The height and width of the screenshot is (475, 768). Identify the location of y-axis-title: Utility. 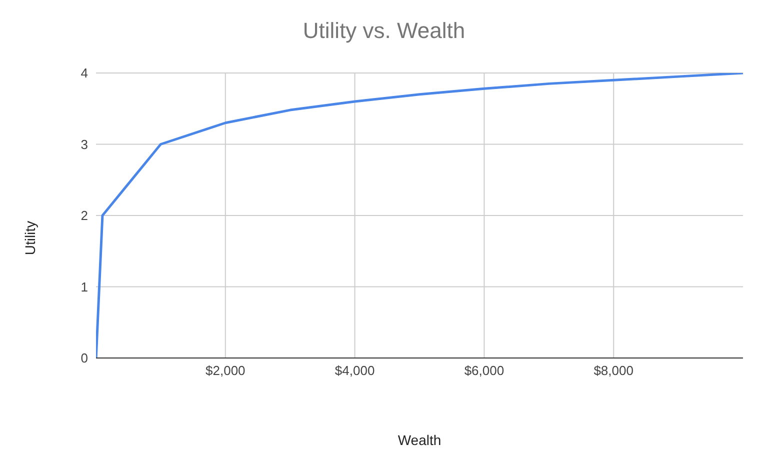
(30, 239).